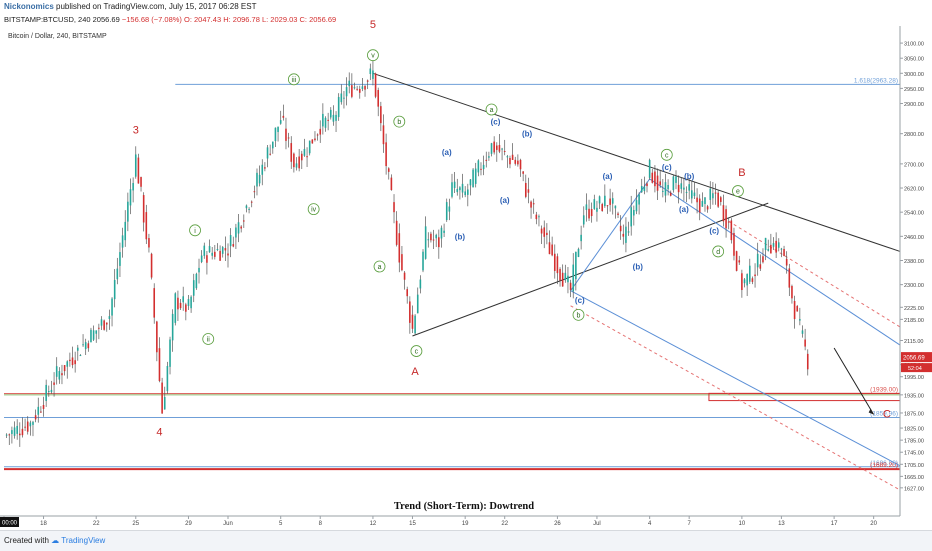  I want to click on price-change: −156.68 (−7.08%), so click(151, 19).